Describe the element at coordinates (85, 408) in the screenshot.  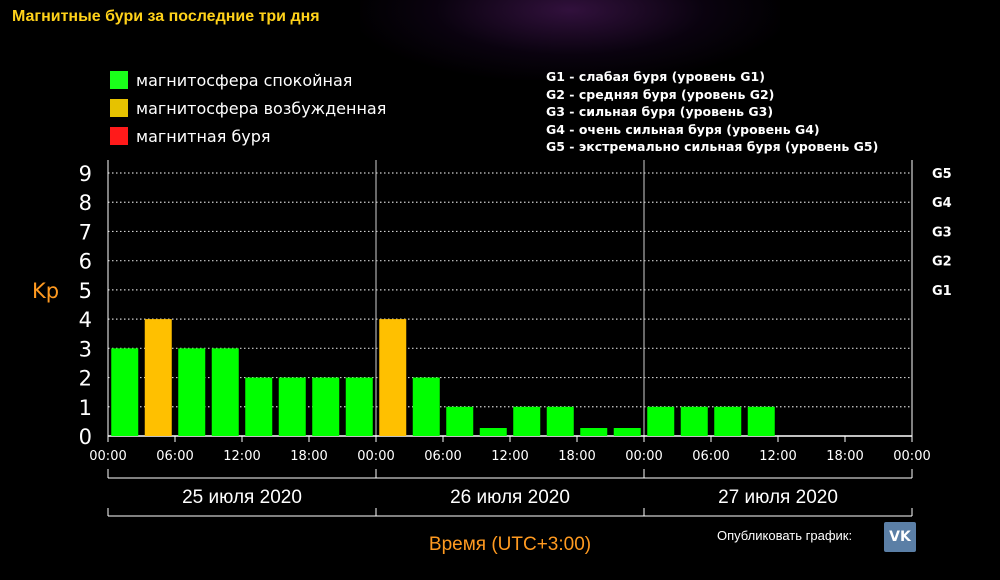
I see `y-tick-label: 1` at that location.